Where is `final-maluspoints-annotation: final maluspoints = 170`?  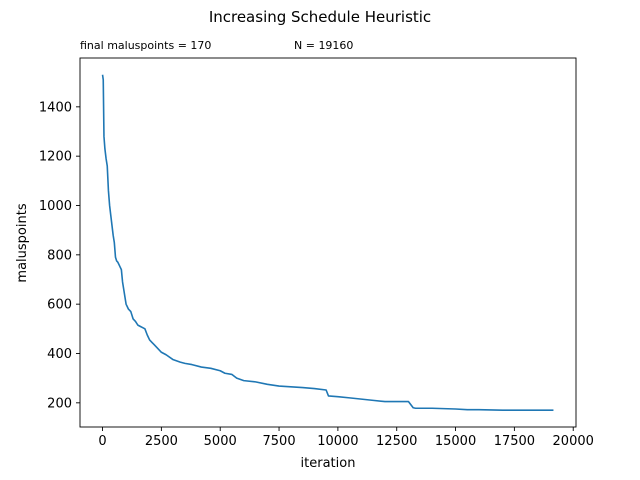 final-maluspoints-annotation: final maluspoints = 170 is located at coordinates (145, 45).